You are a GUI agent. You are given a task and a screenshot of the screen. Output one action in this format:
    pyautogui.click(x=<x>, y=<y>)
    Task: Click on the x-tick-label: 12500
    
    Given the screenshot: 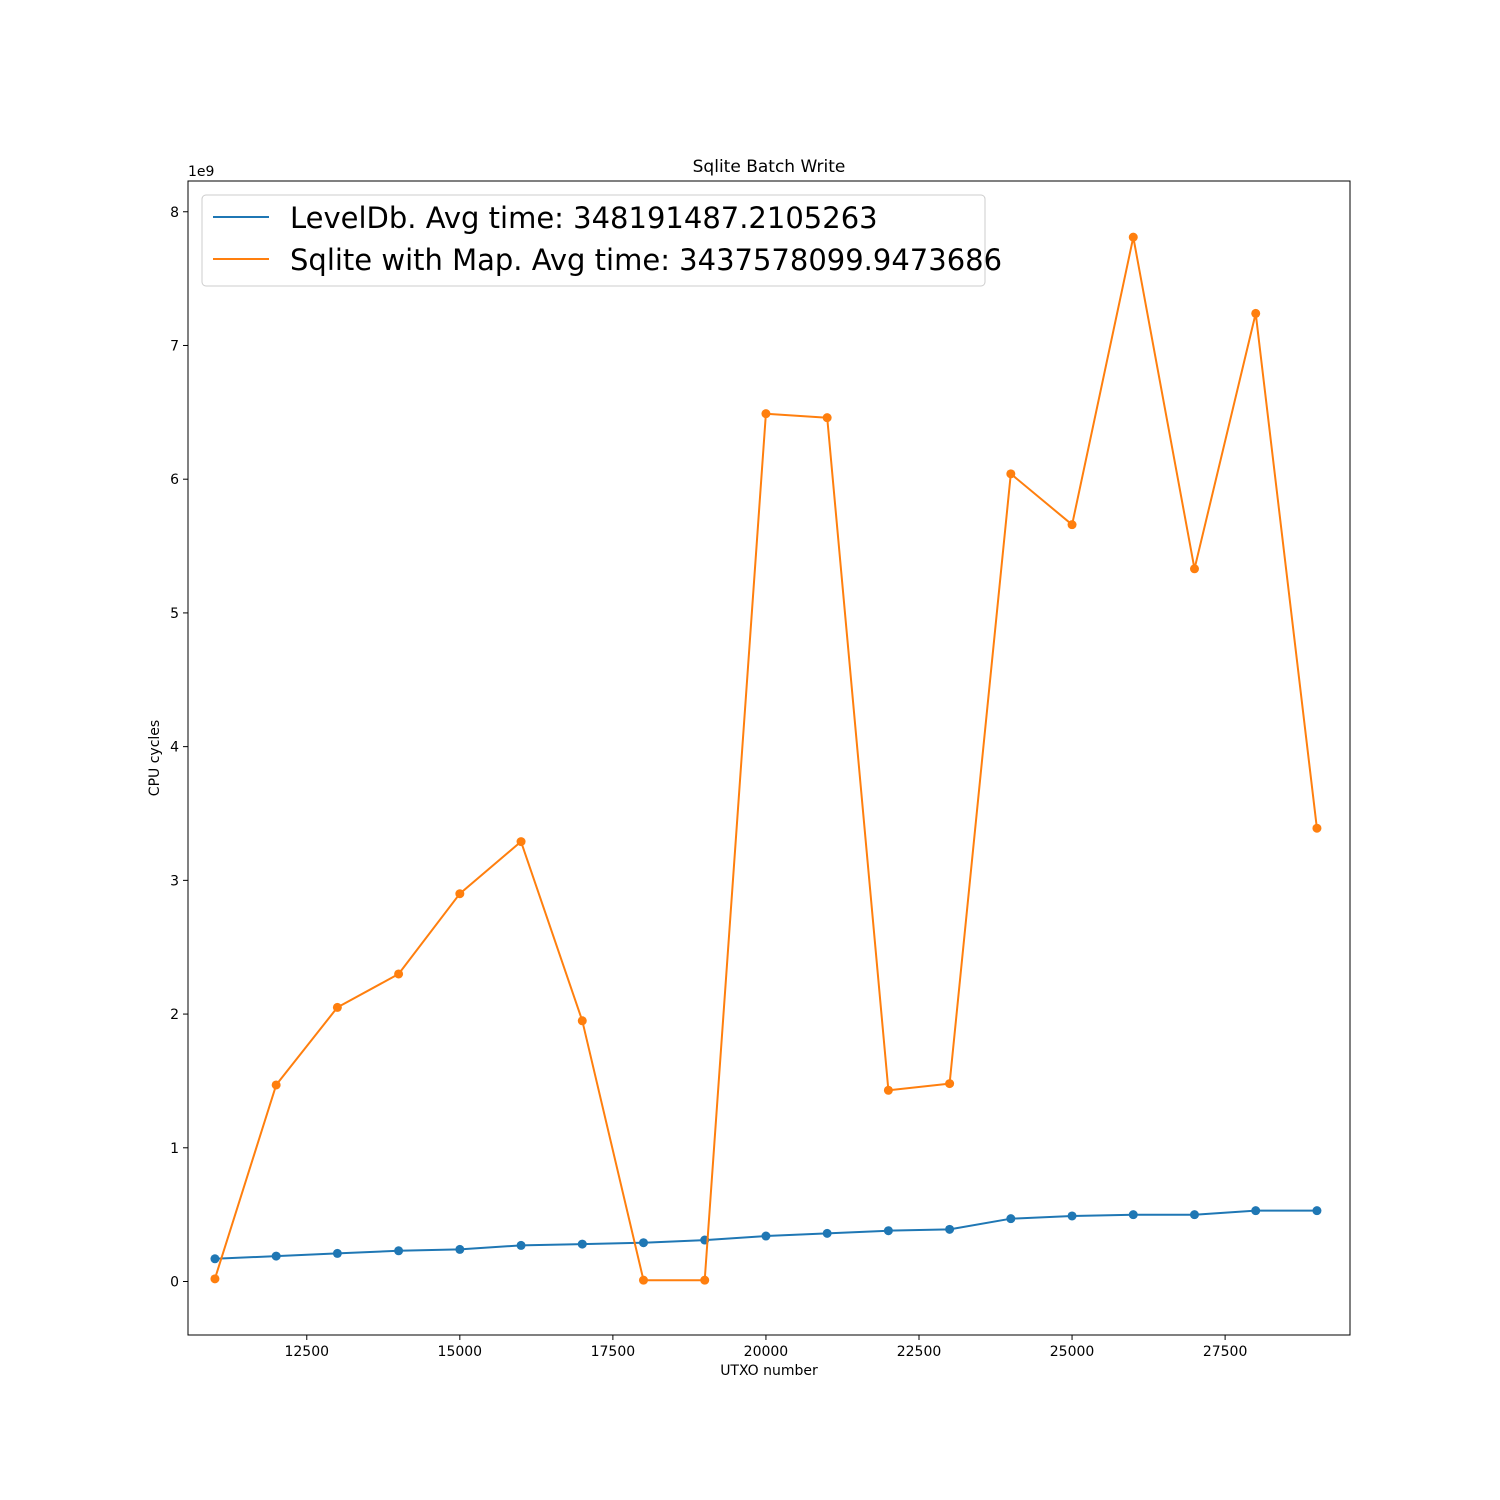 What is the action you would take?
    pyautogui.click(x=306, y=1352)
    